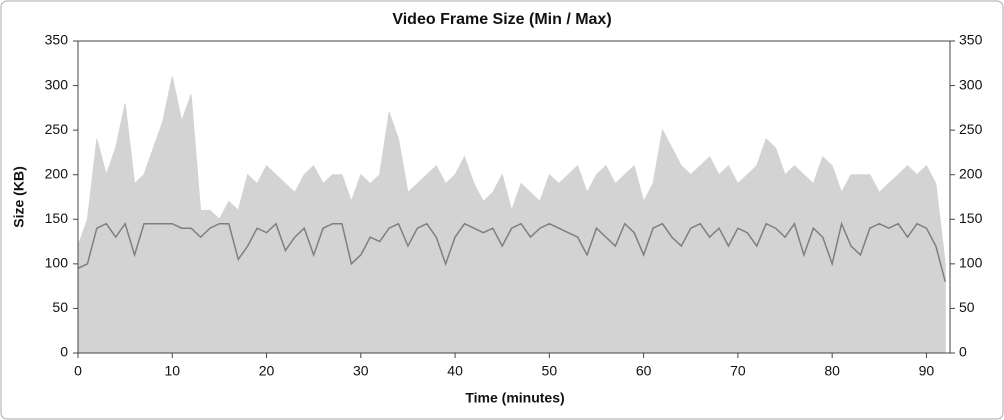 Image resolution: width=1004 pixels, height=420 pixels. Describe the element at coordinates (57, 40) in the screenshot. I see `y-tick-label: 350` at that location.